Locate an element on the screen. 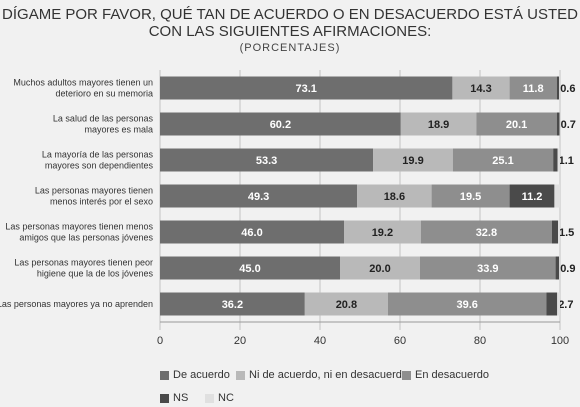  category-label: Las personas mayores ya no aprenden is located at coordinates (76, 304).